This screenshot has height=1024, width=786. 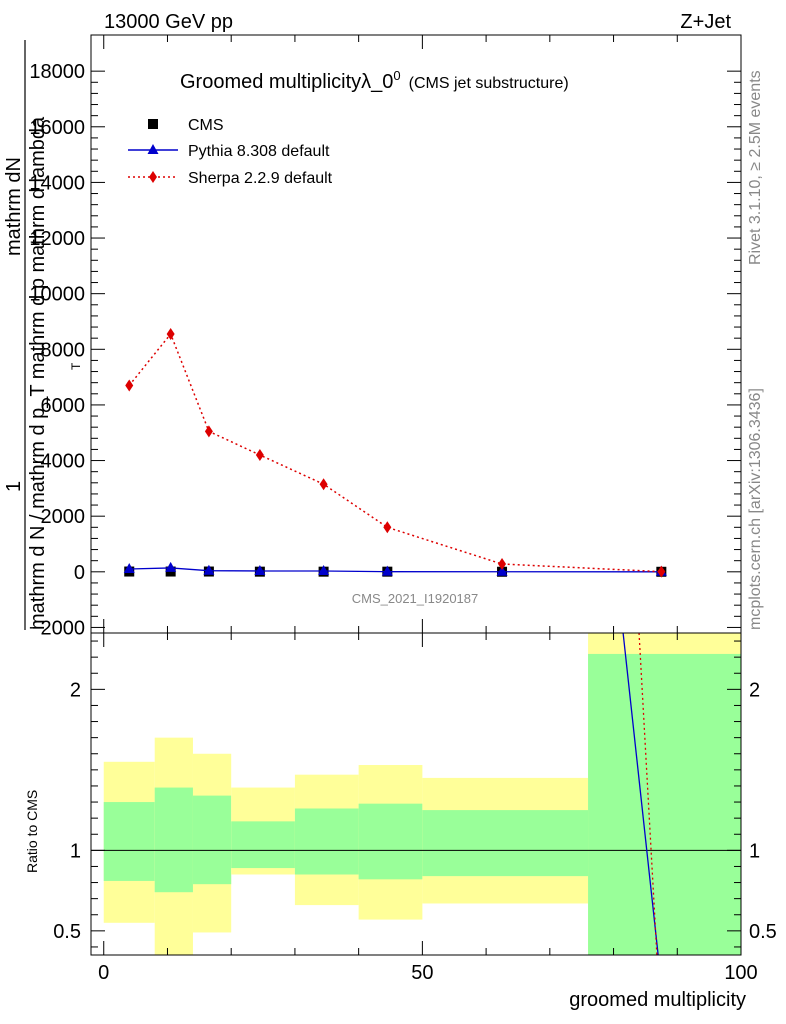 I want to click on rivet-label: Rivet 3.1.10, ≥ 2.5M events, so click(x=755, y=167).